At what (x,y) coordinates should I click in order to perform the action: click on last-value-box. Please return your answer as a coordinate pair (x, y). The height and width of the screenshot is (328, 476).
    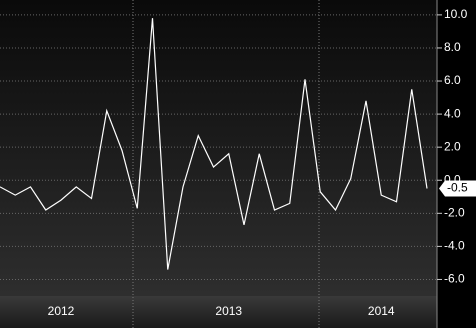
    Looking at the image, I should click on (457, 188).